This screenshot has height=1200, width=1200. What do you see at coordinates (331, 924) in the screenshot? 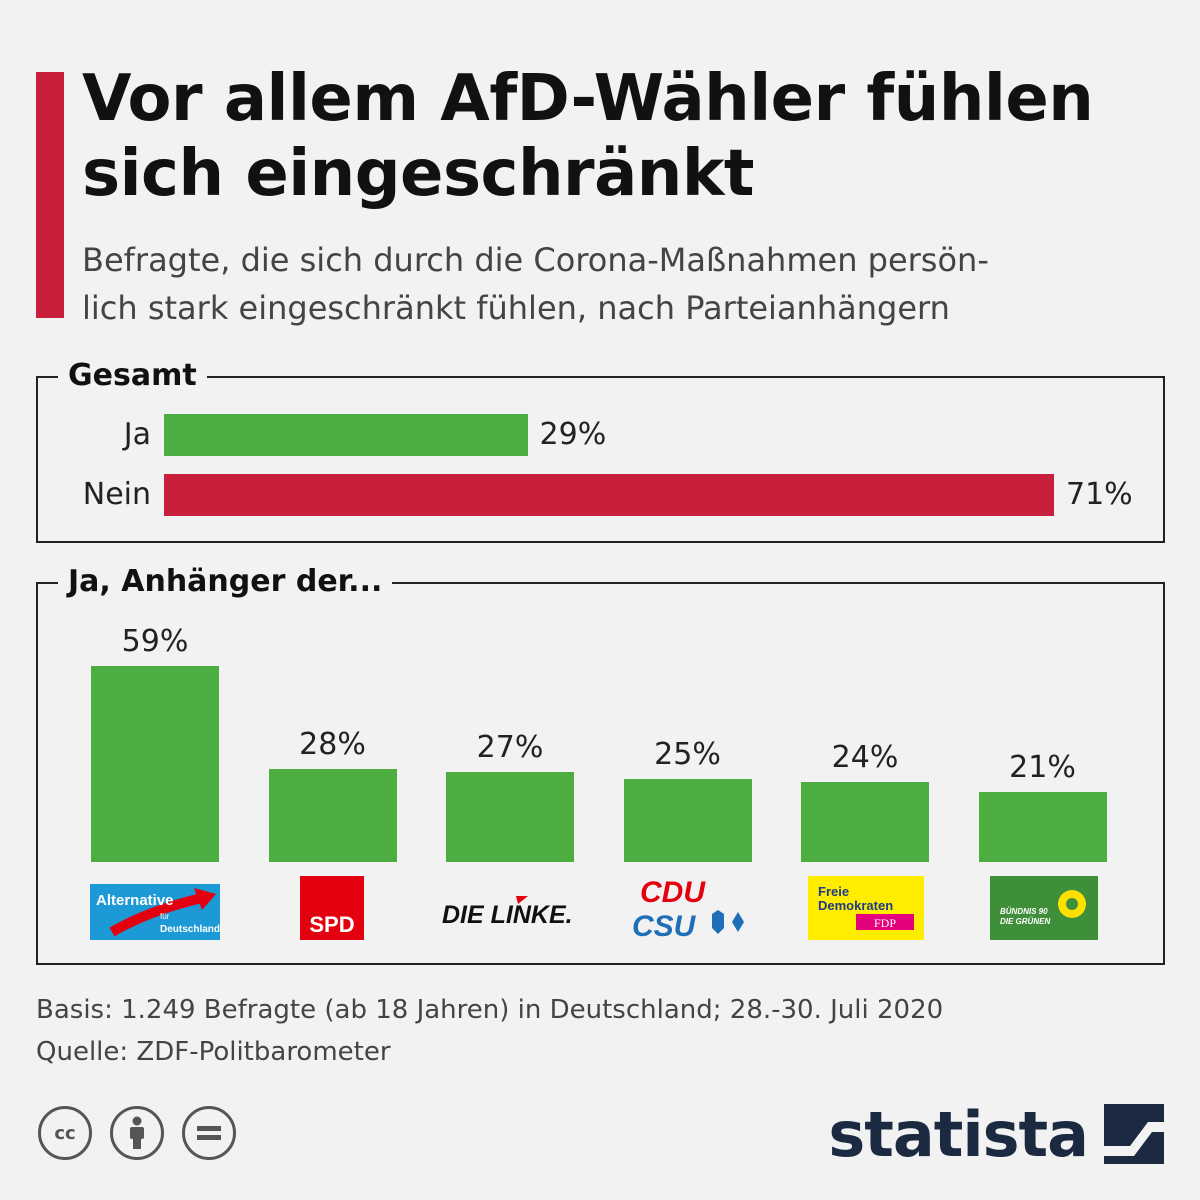
I see `spd-logo-text: SPD` at bounding box center [331, 924].